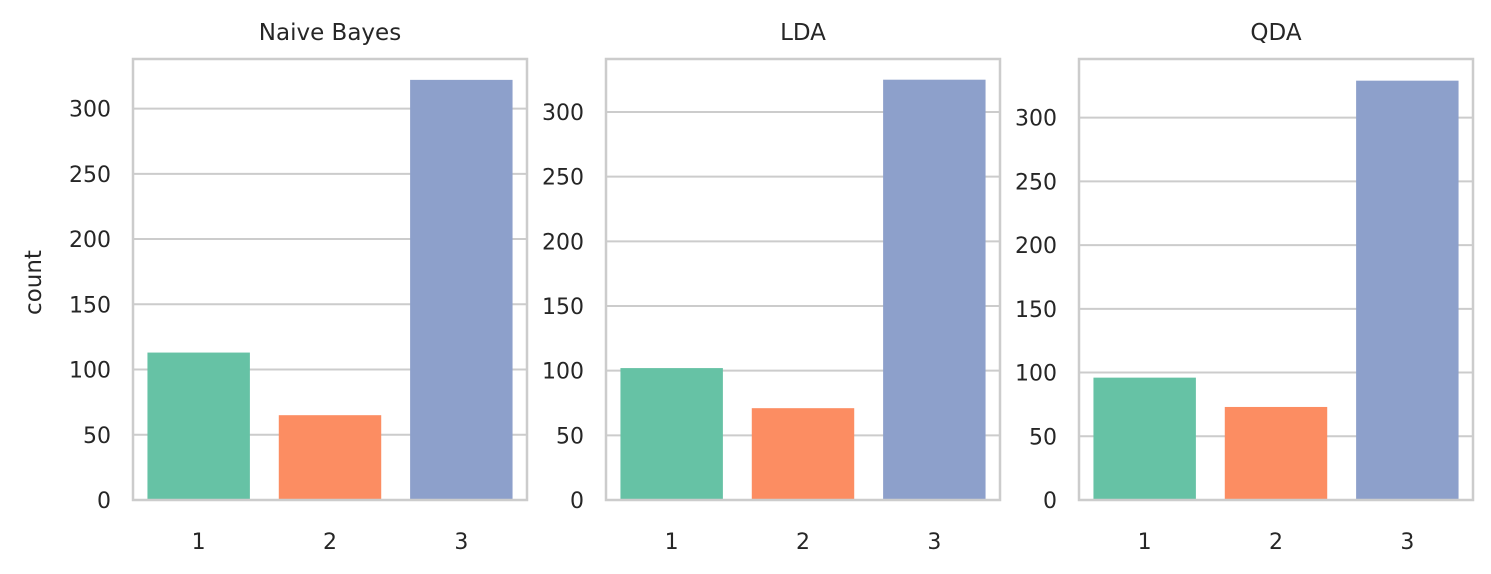 This screenshot has width=1491, height=574. What do you see at coordinates (1275, 33) in the screenshot?
I see `chart-title: QDA` at bounding box center [1275, 33].